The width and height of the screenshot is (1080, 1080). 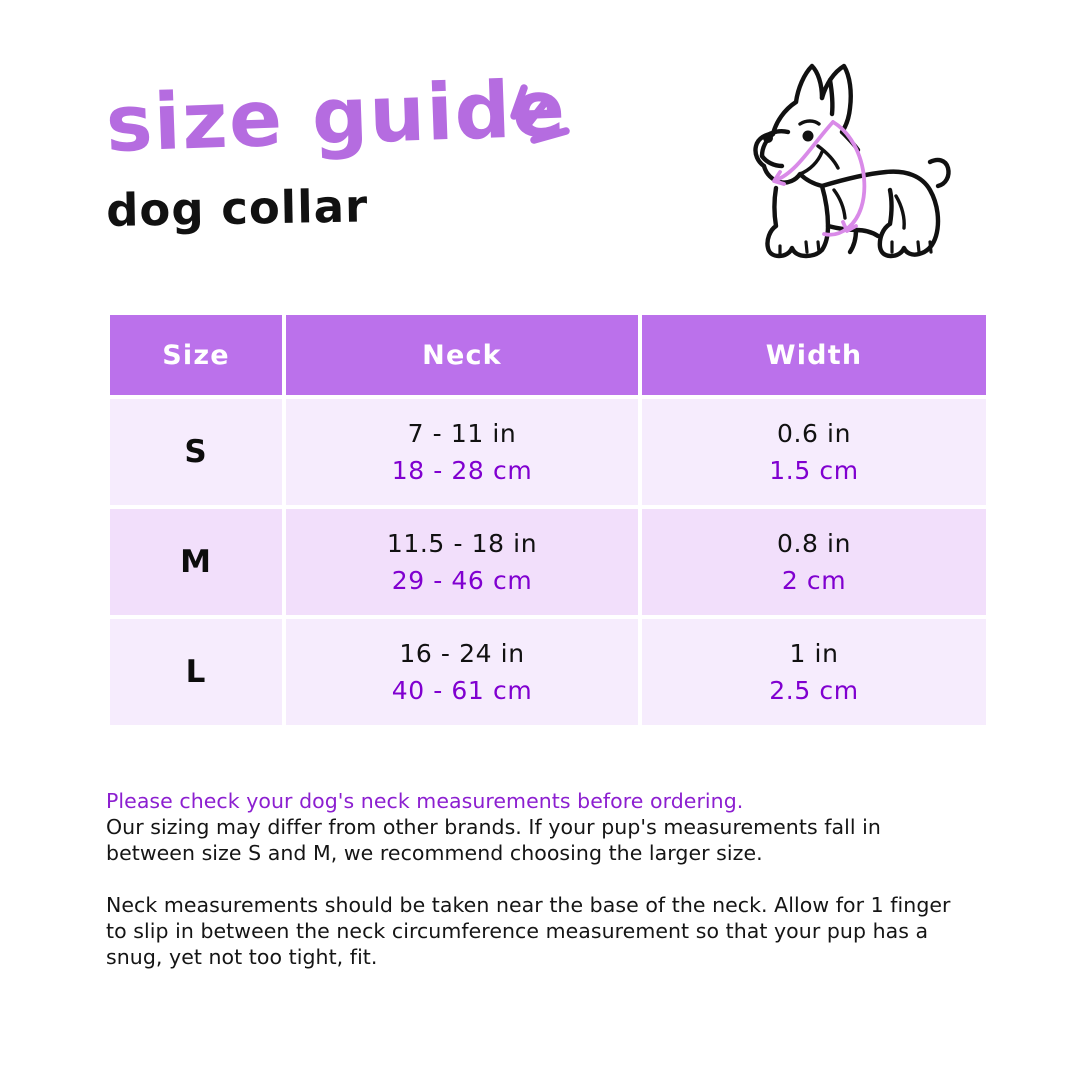 I want to click on table-row: L 16 - 24 in 40 - 61 cm 1 in 2.5 cm, so click(x=548, y=672).